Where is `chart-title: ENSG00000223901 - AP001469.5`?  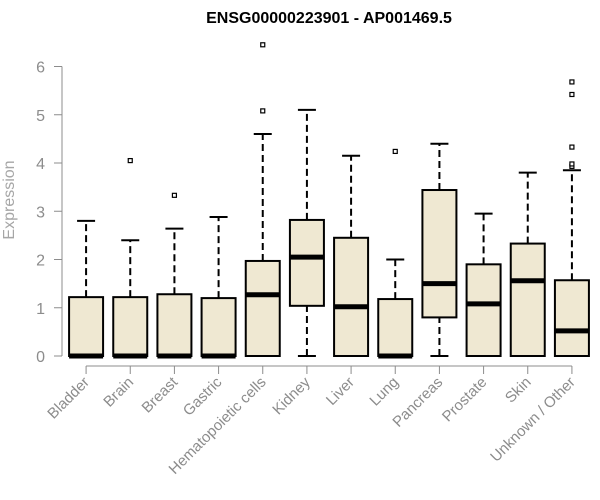 chart-title: ENSG00000223901 - AP001469.5 is located at coordinates (329, 18).